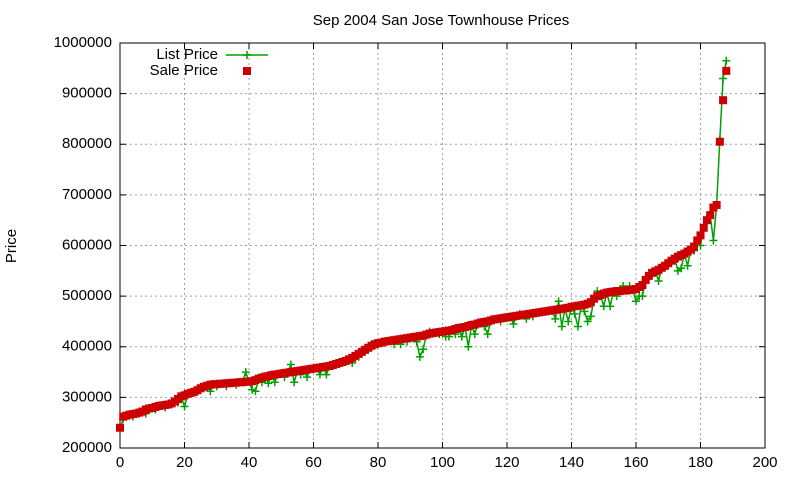 The width and height of the screenshot is (800, 480). I want to click on legend-label: Sale Price, so click(184, 70).